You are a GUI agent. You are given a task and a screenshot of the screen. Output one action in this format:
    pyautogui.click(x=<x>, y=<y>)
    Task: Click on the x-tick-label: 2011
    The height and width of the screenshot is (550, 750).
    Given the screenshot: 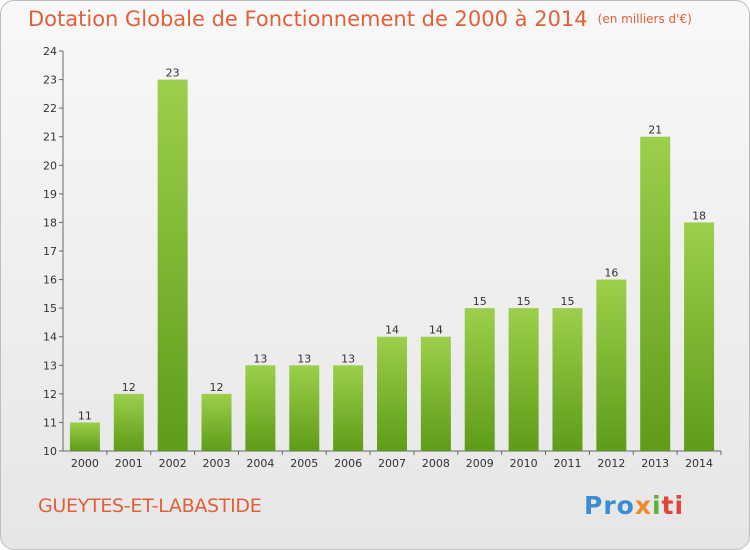 What is the action you would take?
    pyautogui.click(x=567, y=463)
    